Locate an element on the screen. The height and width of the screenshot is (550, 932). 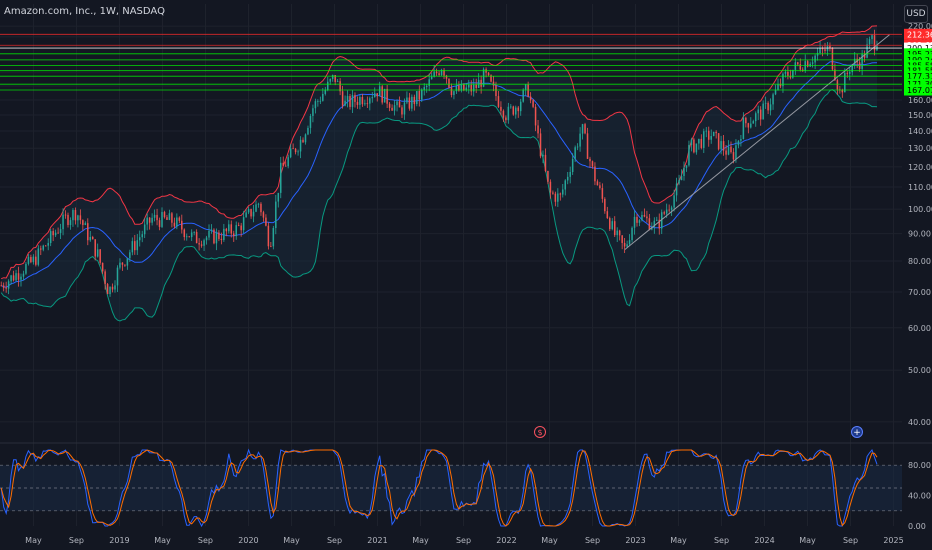
y-tick-label: 50.00 is located at coordinates (919, 370).